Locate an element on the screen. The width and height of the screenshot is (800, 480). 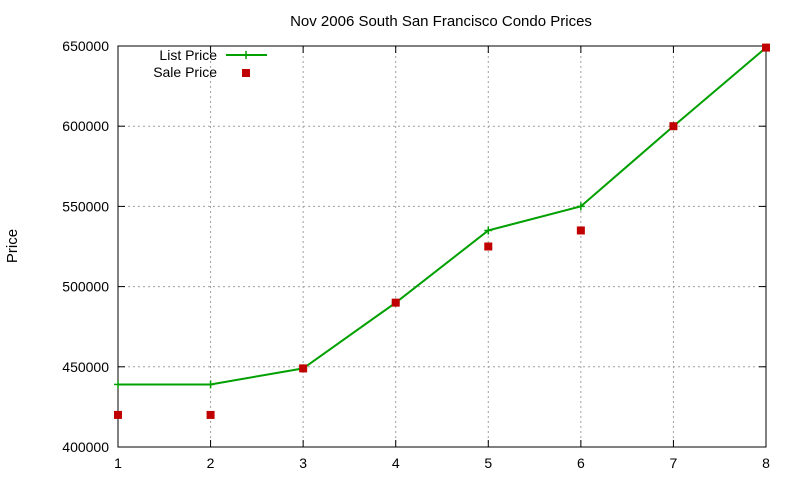
y-tick-label: 650000 is located at coordinates (85, 46).